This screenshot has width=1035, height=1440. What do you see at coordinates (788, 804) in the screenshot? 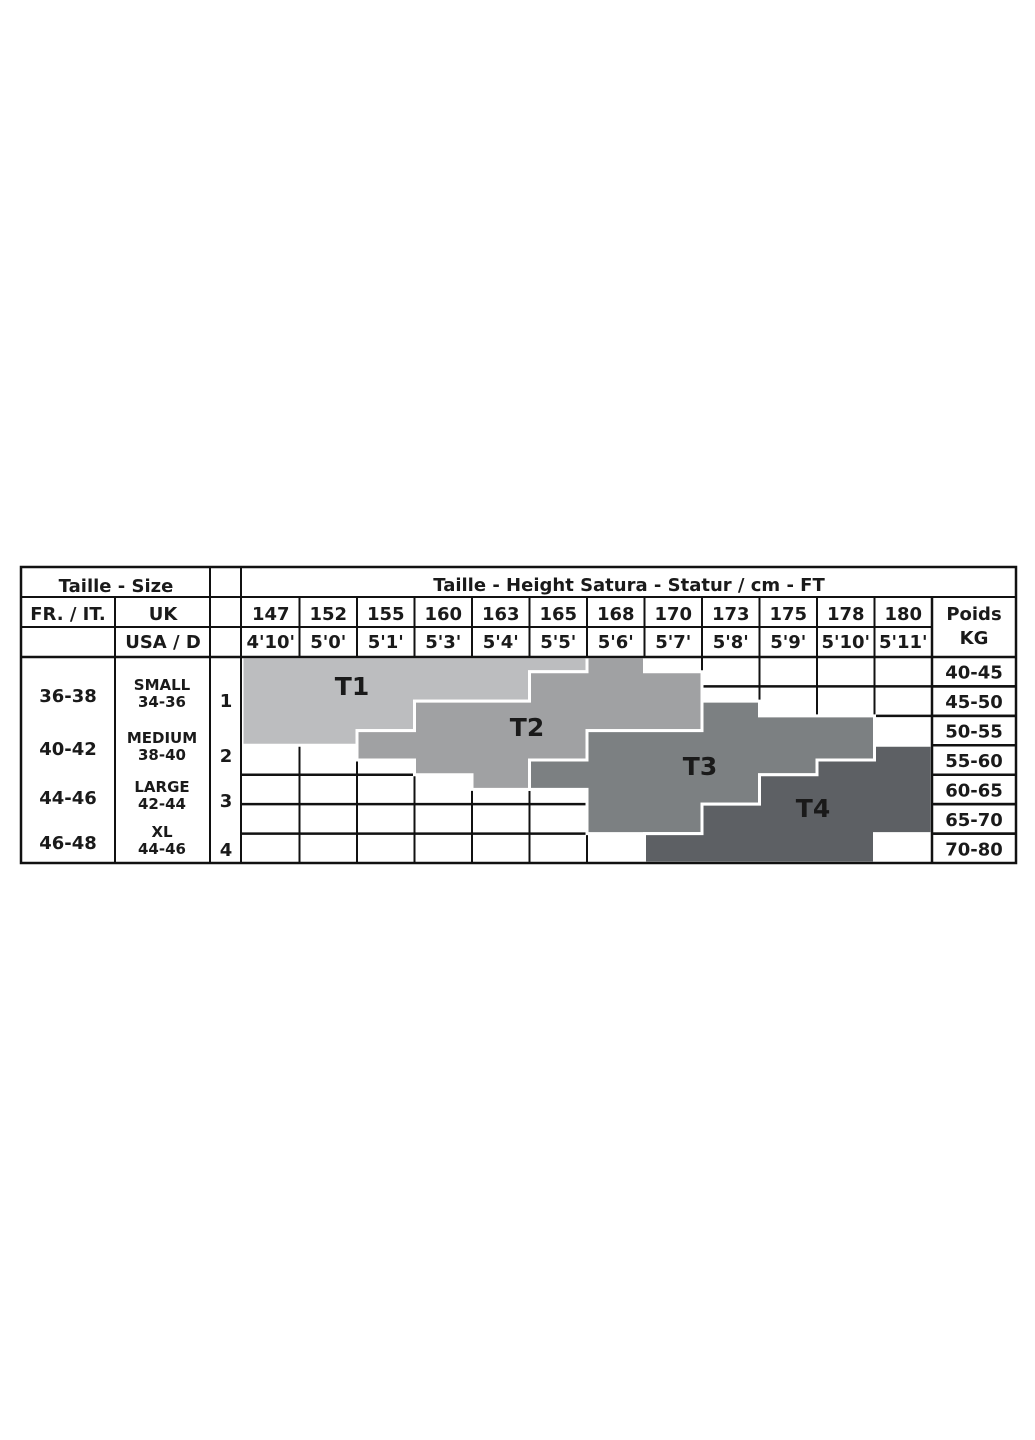
I see `zone-t4` at bounding box center [788, 804].